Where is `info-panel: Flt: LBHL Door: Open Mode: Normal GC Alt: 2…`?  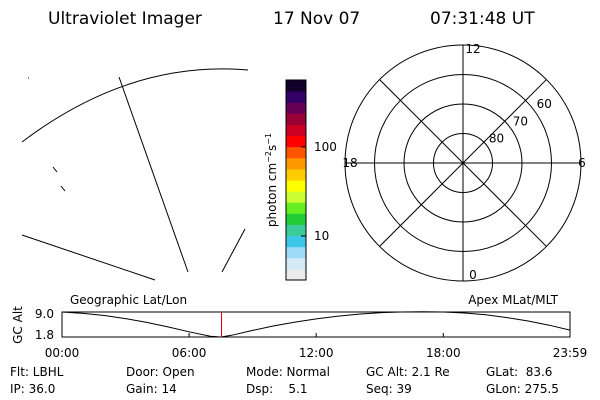 info-panel: Flt: LBHL Door: Open Mode: Normal GC Alt: 2… is located at coordinates (284, 380).